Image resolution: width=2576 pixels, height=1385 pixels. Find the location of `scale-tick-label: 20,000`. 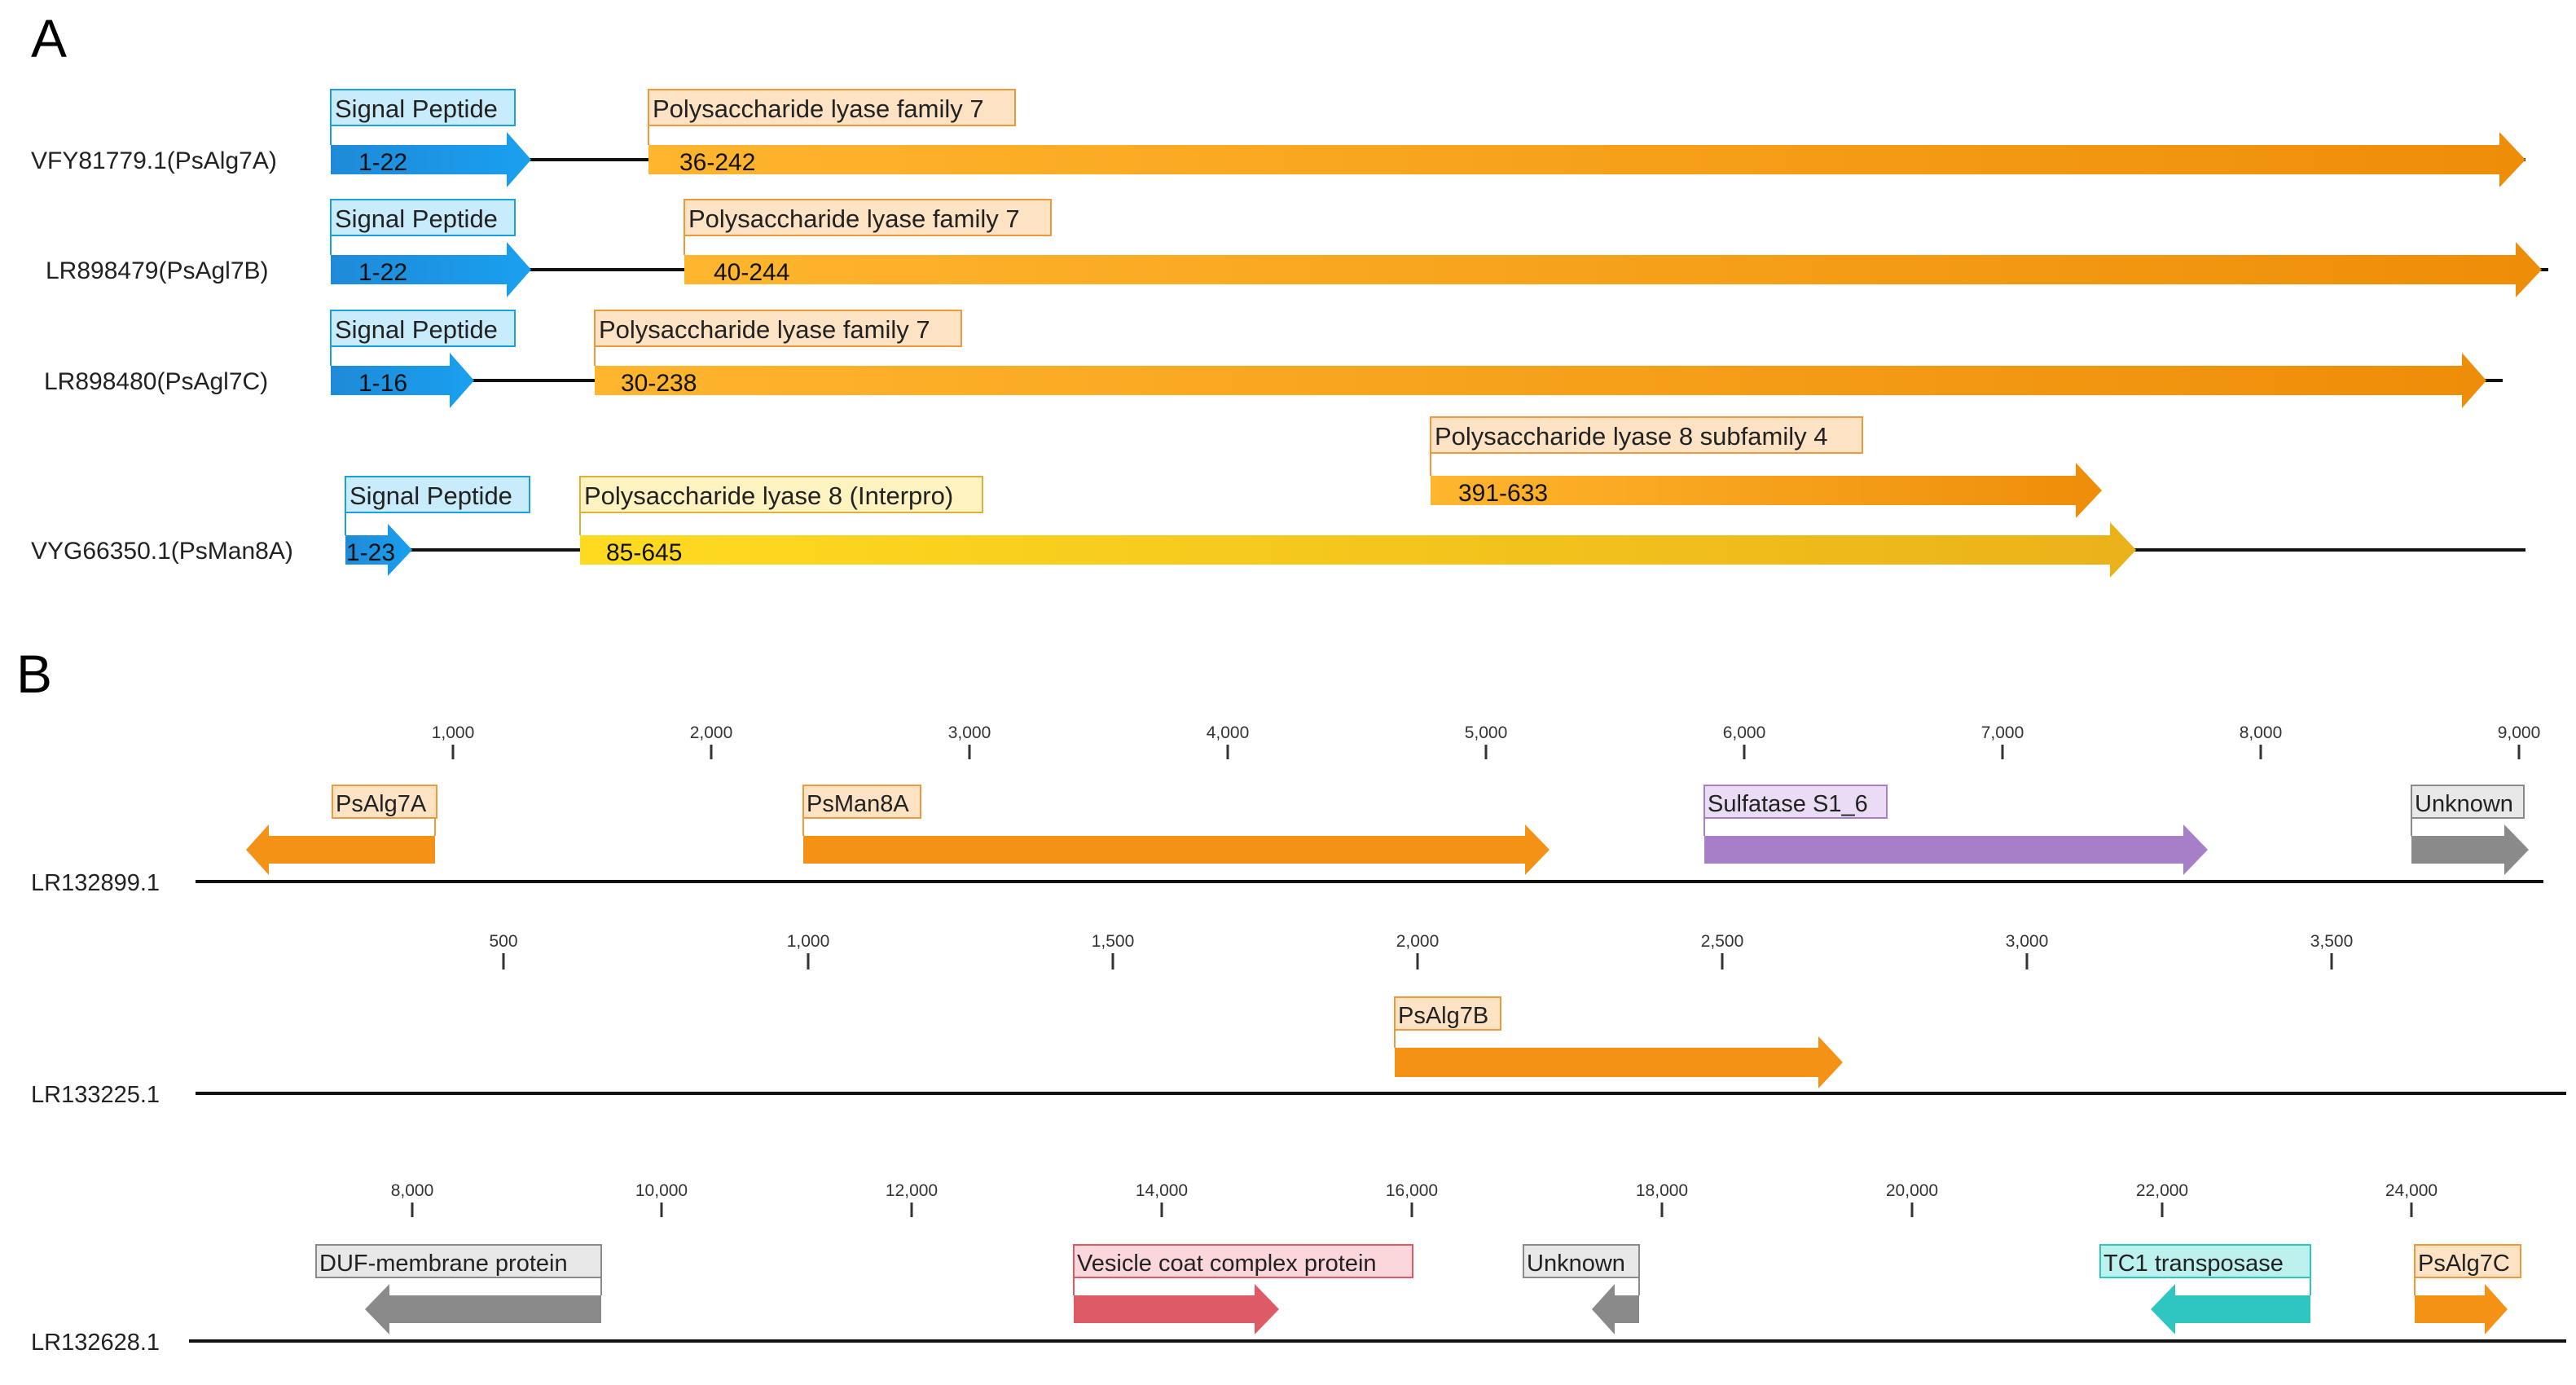

scale-tick-label: 20,000 is located at coordinates (1912, 1190).